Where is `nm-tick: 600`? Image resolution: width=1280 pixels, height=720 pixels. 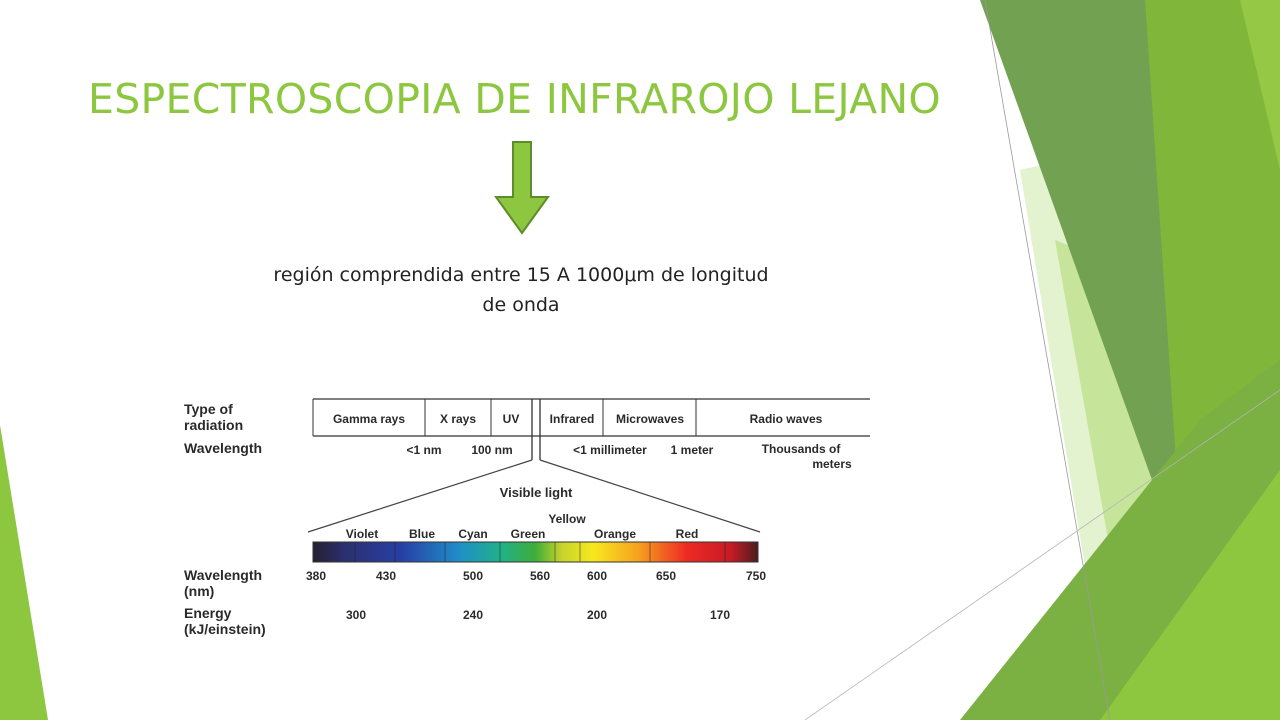 nm-tick: 600 is located at coordinates (597, 576).